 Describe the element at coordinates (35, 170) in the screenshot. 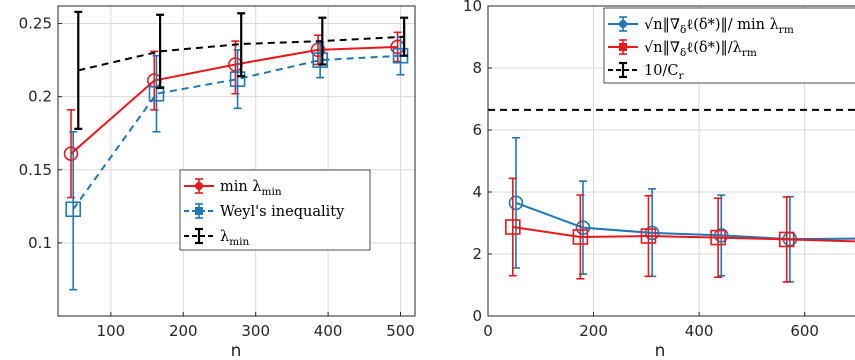

I see `y-tick-label: 0.15` at that location.